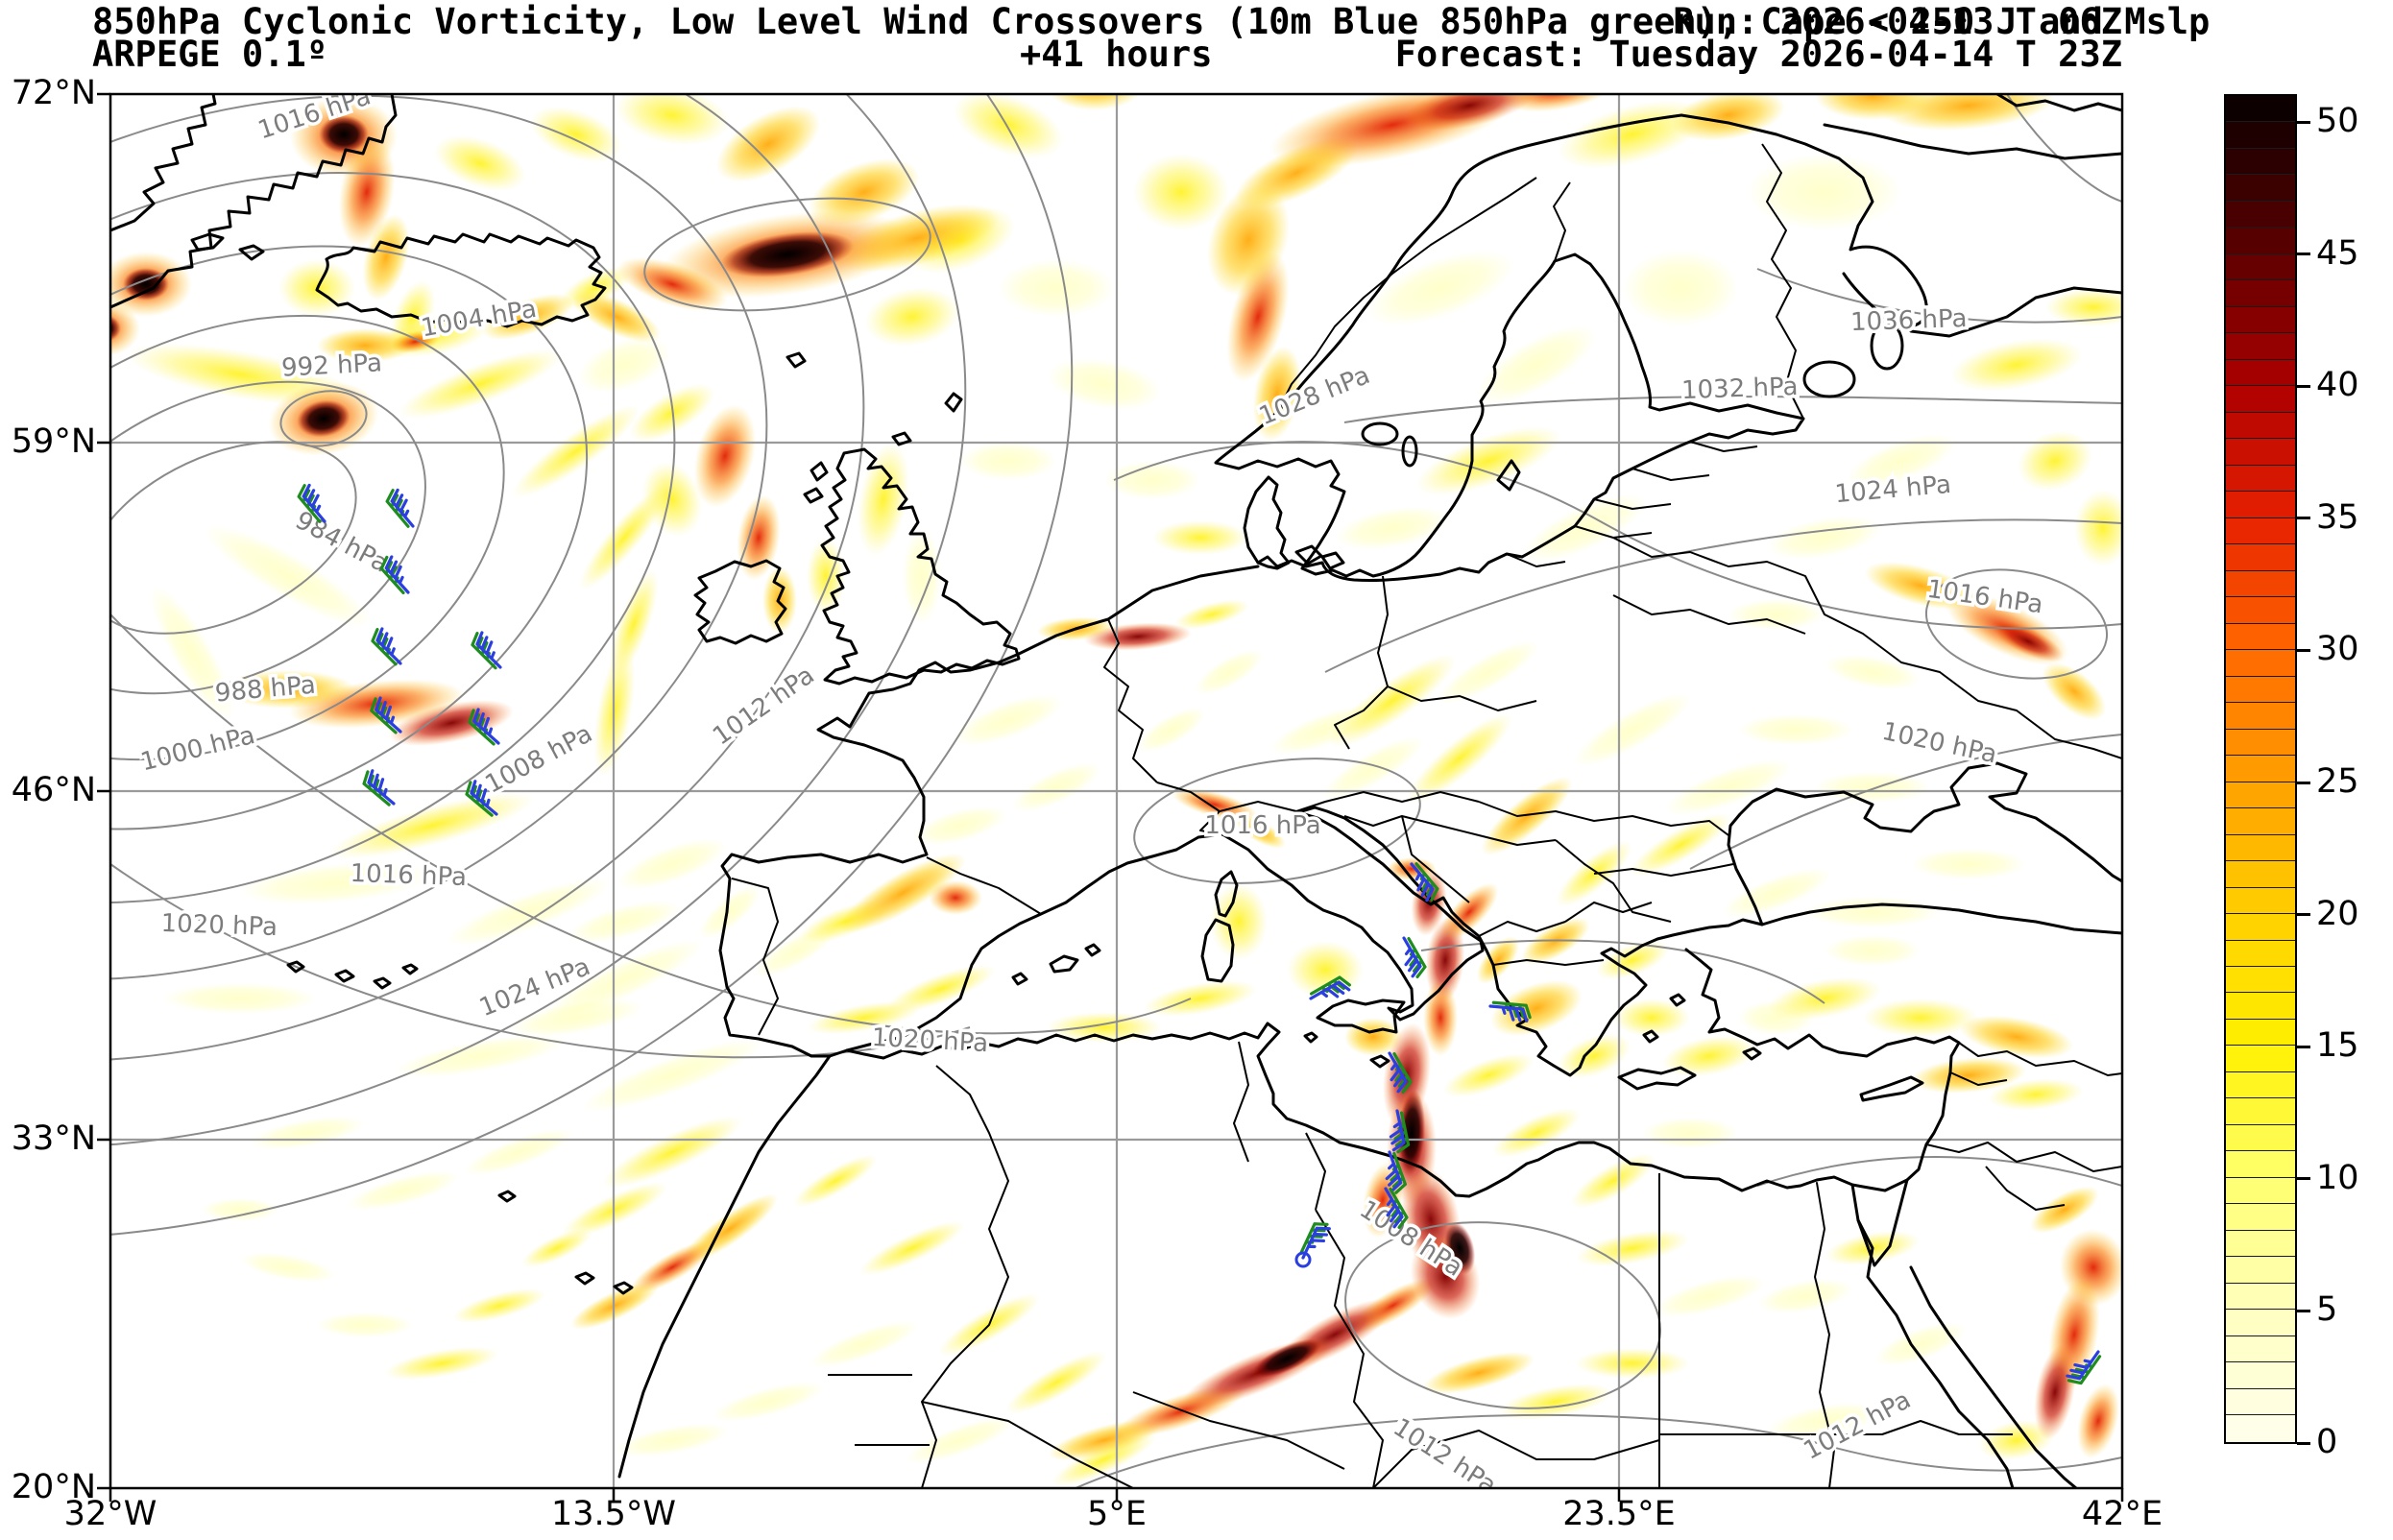 This screenshot has width=2393, height=1540. I want to click on lon-tick-label: 13.5°W, so click(613, 1514).